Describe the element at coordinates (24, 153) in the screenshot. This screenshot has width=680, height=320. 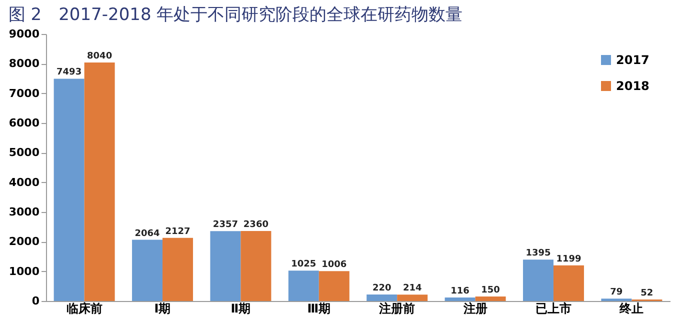
I see `y-tick-label: 5000` at that location.